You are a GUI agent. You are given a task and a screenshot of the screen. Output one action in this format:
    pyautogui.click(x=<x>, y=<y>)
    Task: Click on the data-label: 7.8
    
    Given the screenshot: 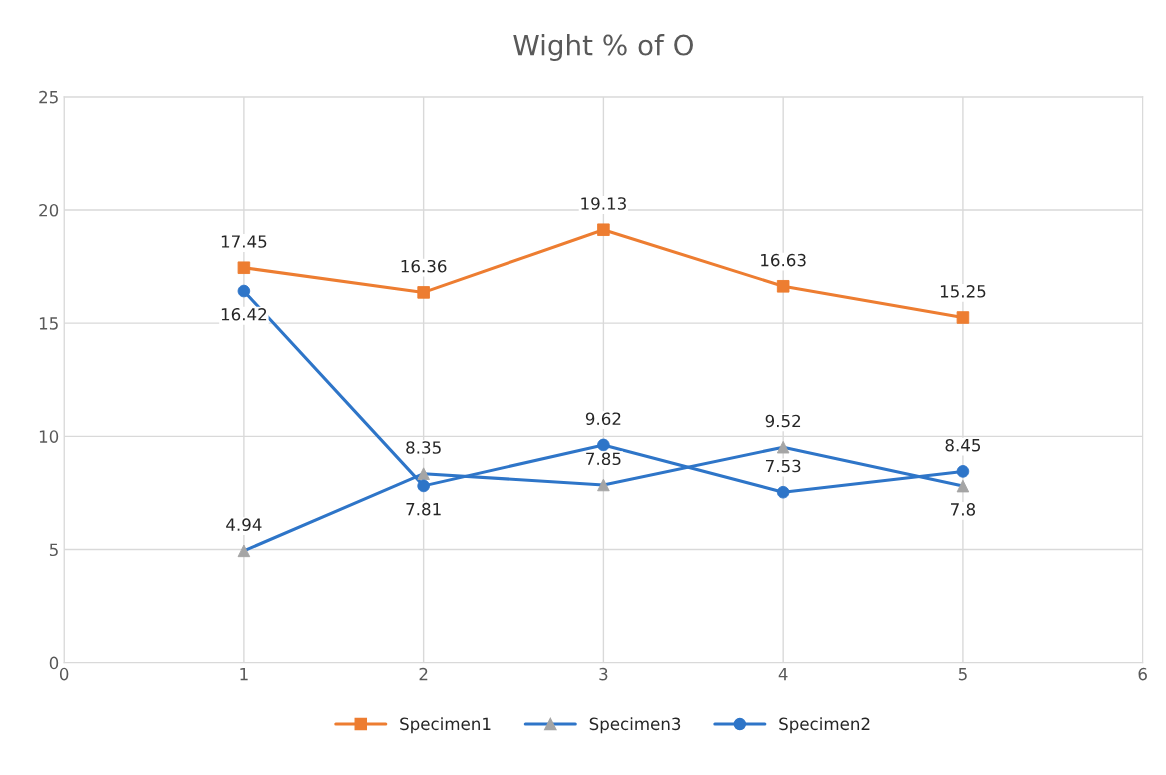 What is the action you would take?
    pyautogui.click(x=963, y=509)
    